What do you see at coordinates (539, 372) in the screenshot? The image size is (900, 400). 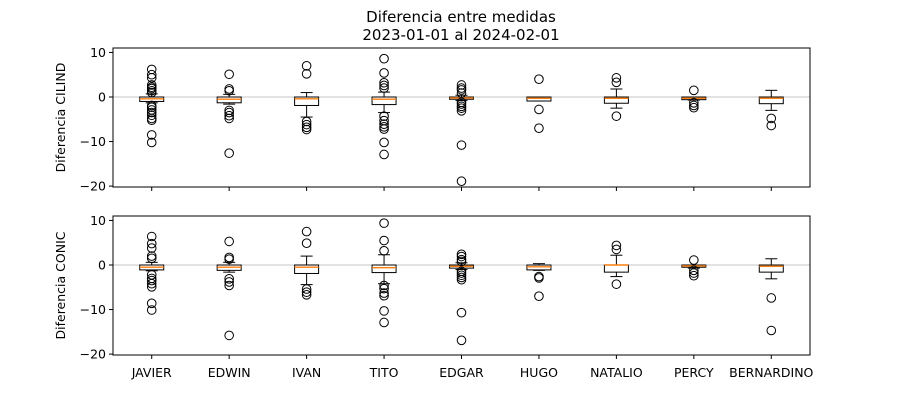 I see `x-tick-label: HUGO` at bounding box center [539, 372].